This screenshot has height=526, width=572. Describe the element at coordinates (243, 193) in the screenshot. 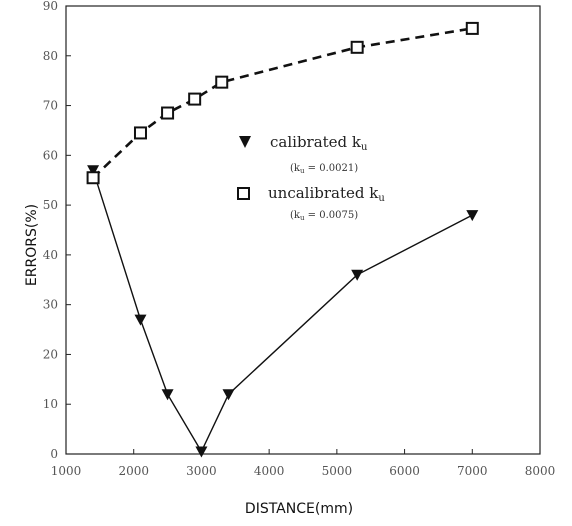

I see `legend-marker-open-square` at that location.